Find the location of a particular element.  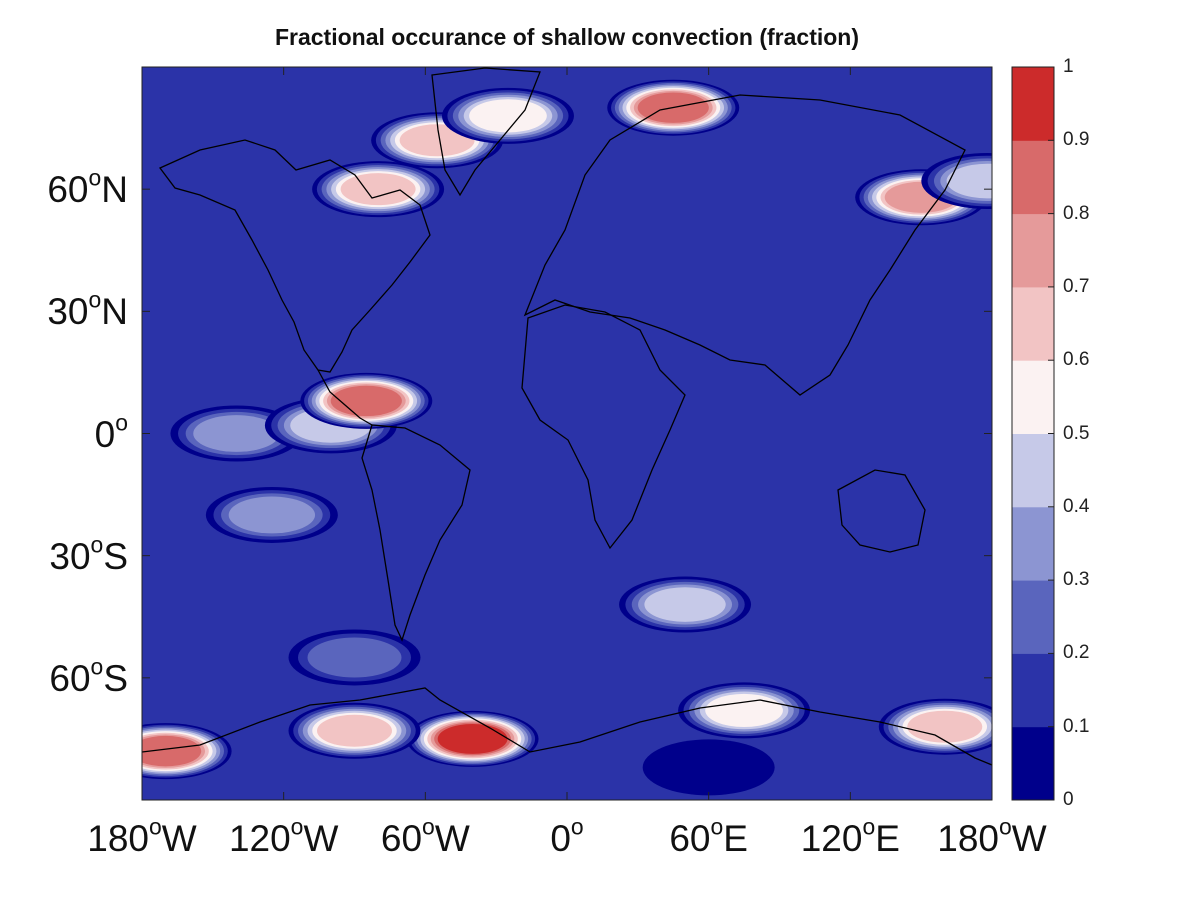

shading-antarctic-interior is located at coordinates (708, 767).